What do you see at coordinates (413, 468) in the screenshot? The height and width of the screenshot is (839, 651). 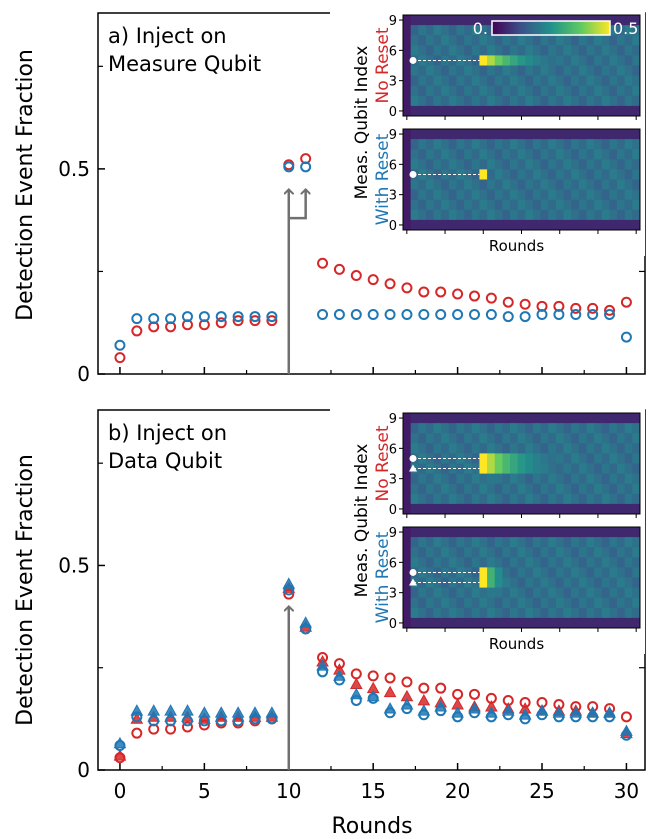 I see `inject-marker` at bounding box center [413, 468].